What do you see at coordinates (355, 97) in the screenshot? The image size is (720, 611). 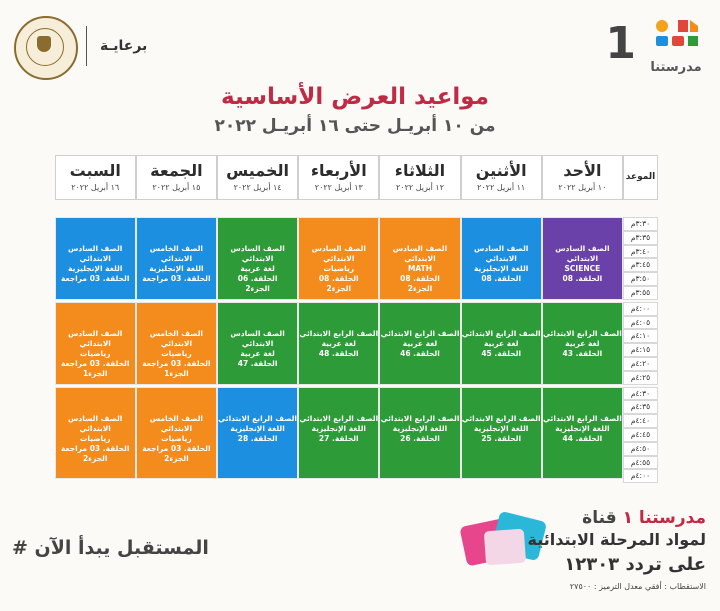 I see `page-title: مواعيد العرض الأساسية` at bounding box center [355, 97].